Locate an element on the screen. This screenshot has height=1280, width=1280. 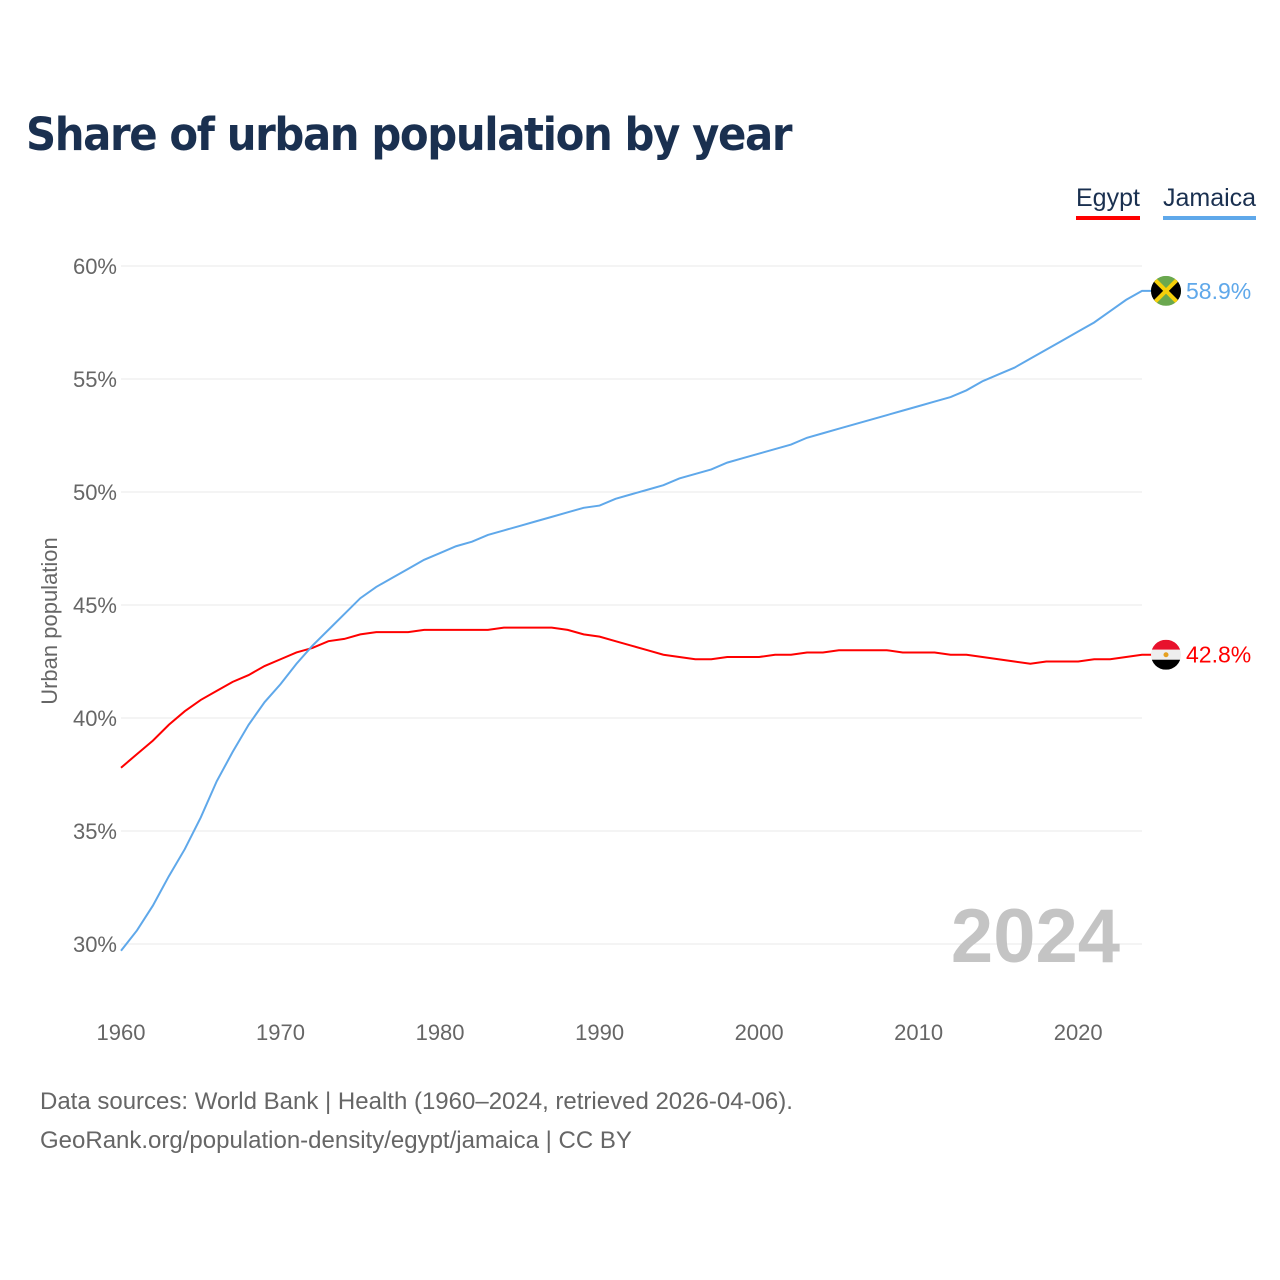
x-tick-label: 1960 is located at coordinates (121, 1032).